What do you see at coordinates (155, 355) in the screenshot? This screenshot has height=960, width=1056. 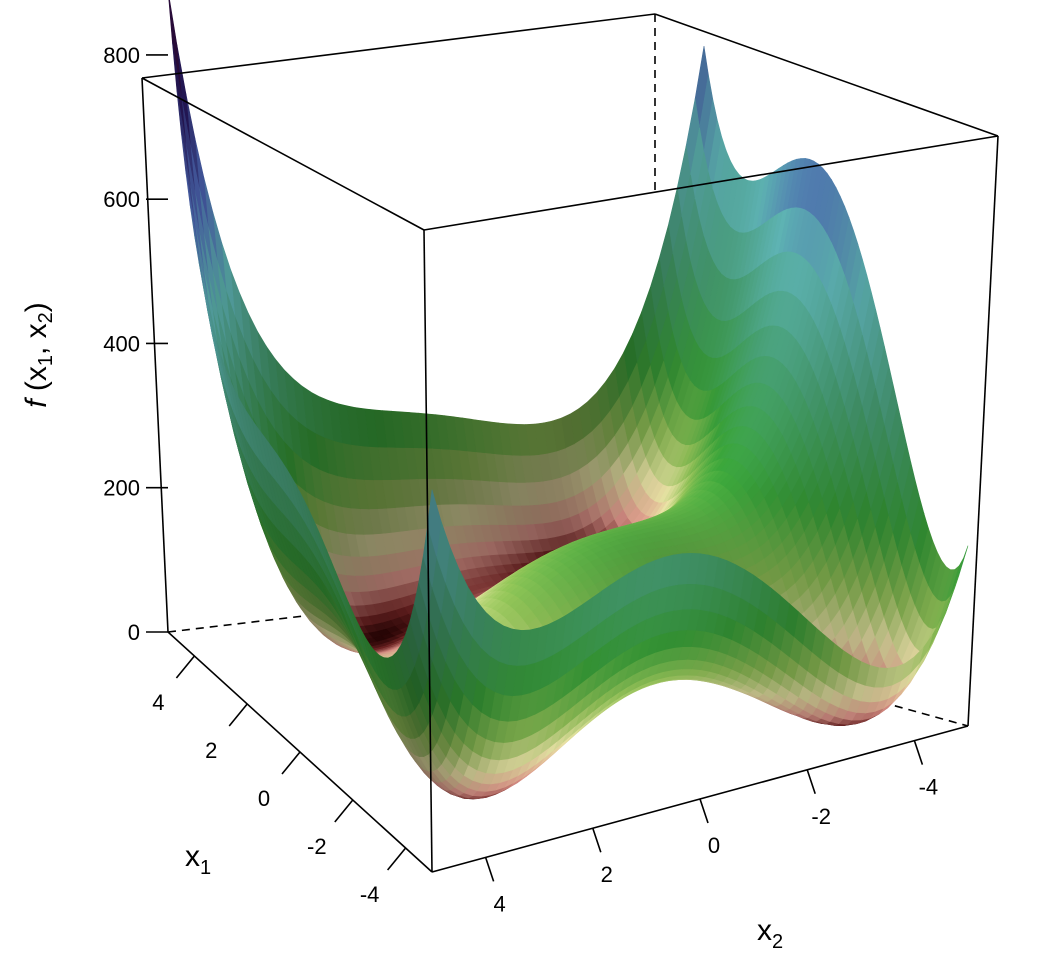 I see `edge-vertical-left` at bounding box center [155, 355].